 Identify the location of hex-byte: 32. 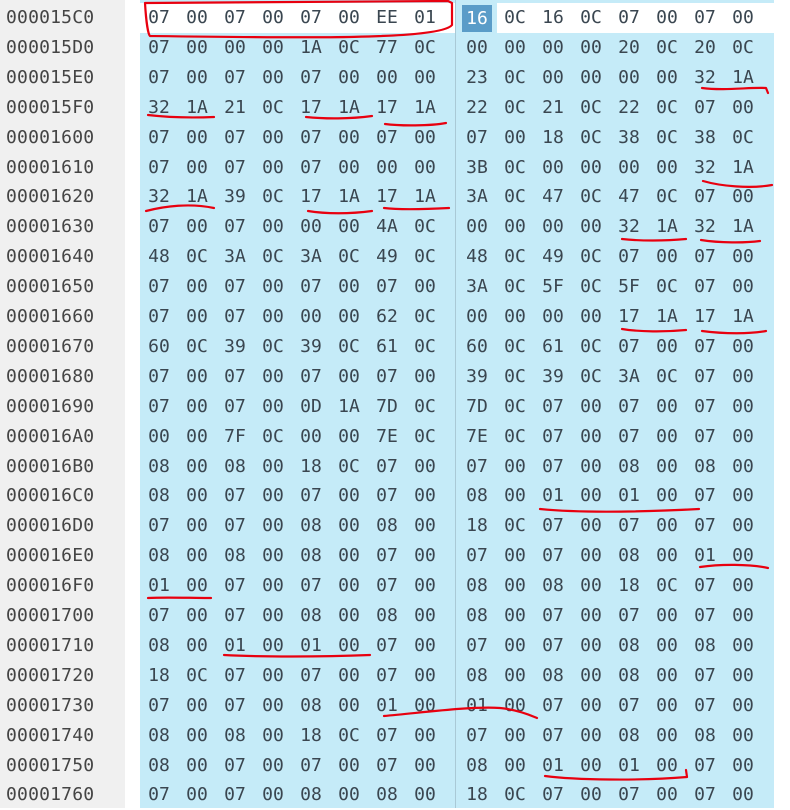
(705, 226).